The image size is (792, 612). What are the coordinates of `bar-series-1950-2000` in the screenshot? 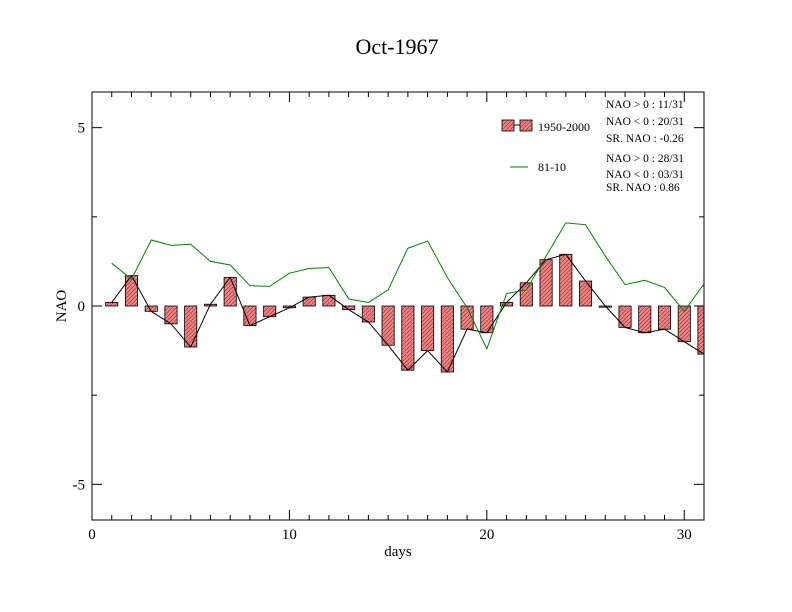 It's located at (404, 313).